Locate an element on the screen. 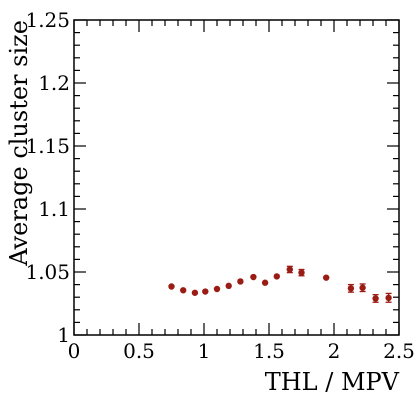  y-tick-label: 1 is located at coordinates (63, 335).